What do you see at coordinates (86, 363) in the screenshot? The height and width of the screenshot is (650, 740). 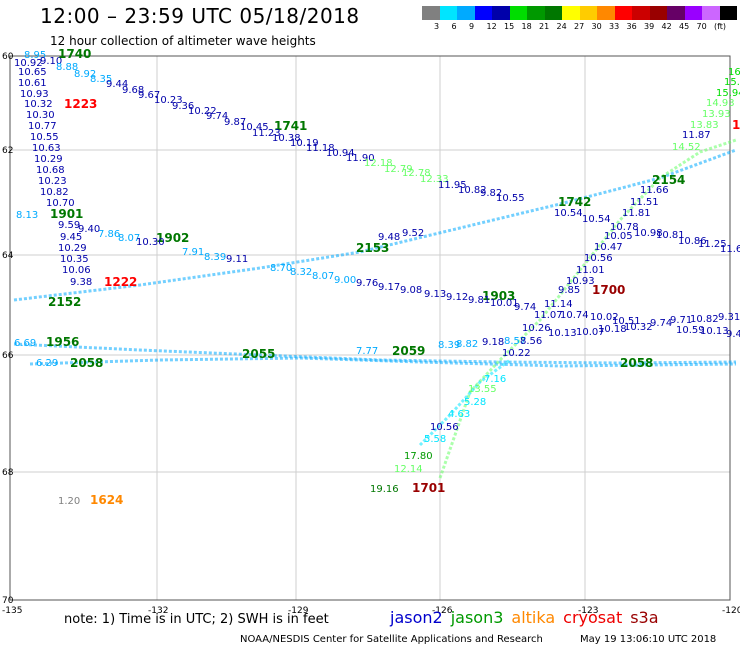 I see `time-label: 2058` at bounding box center [86, 363].